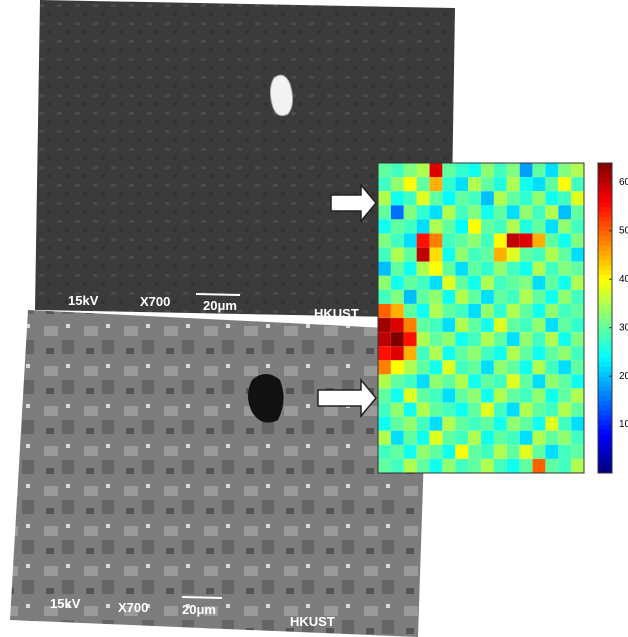  I want to click on colorbar-tick-label: 40, so click(623, 279).